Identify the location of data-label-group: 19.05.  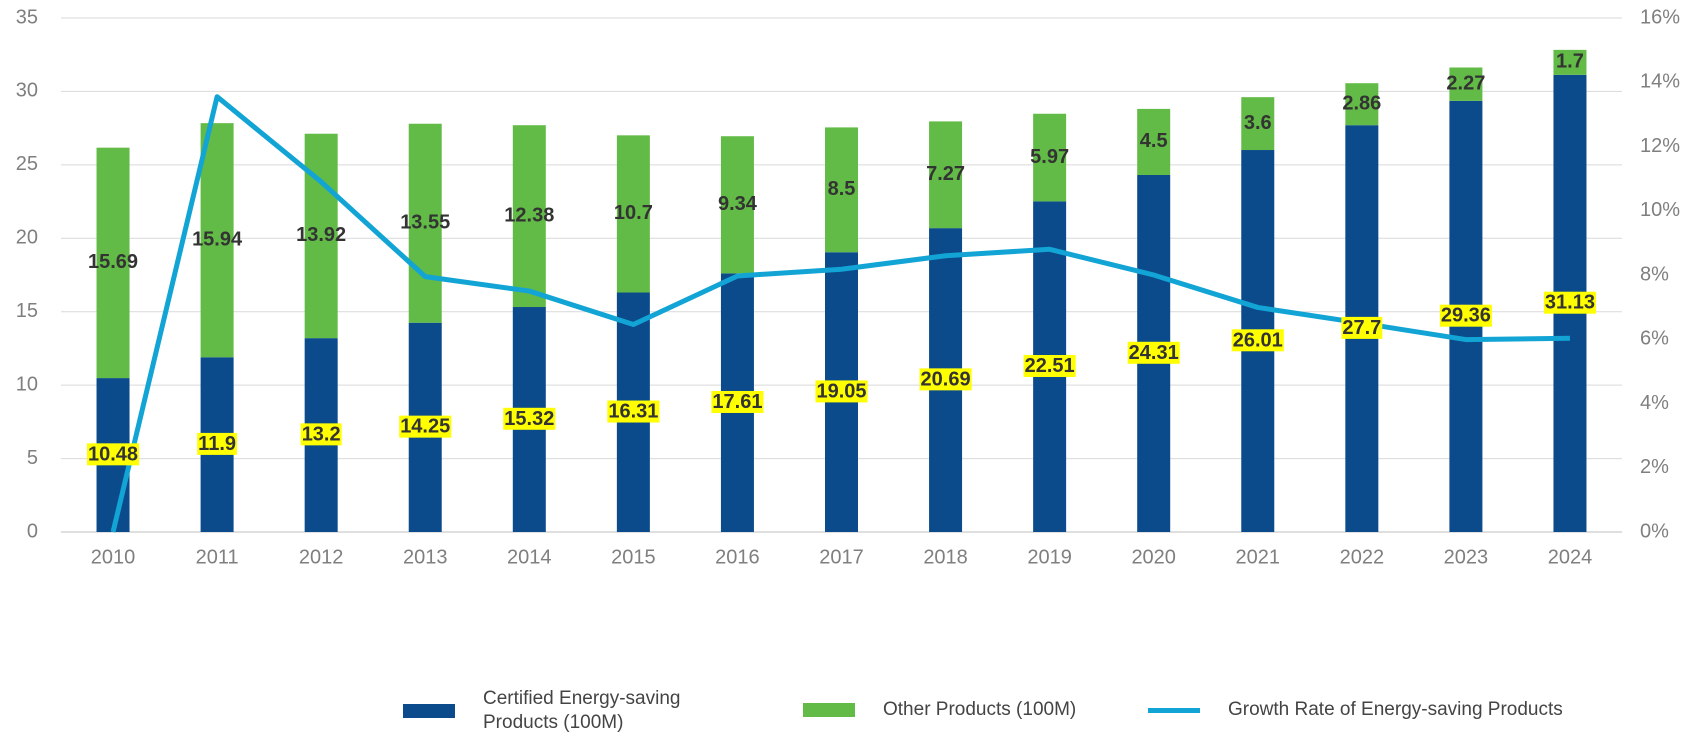
(841, 391).